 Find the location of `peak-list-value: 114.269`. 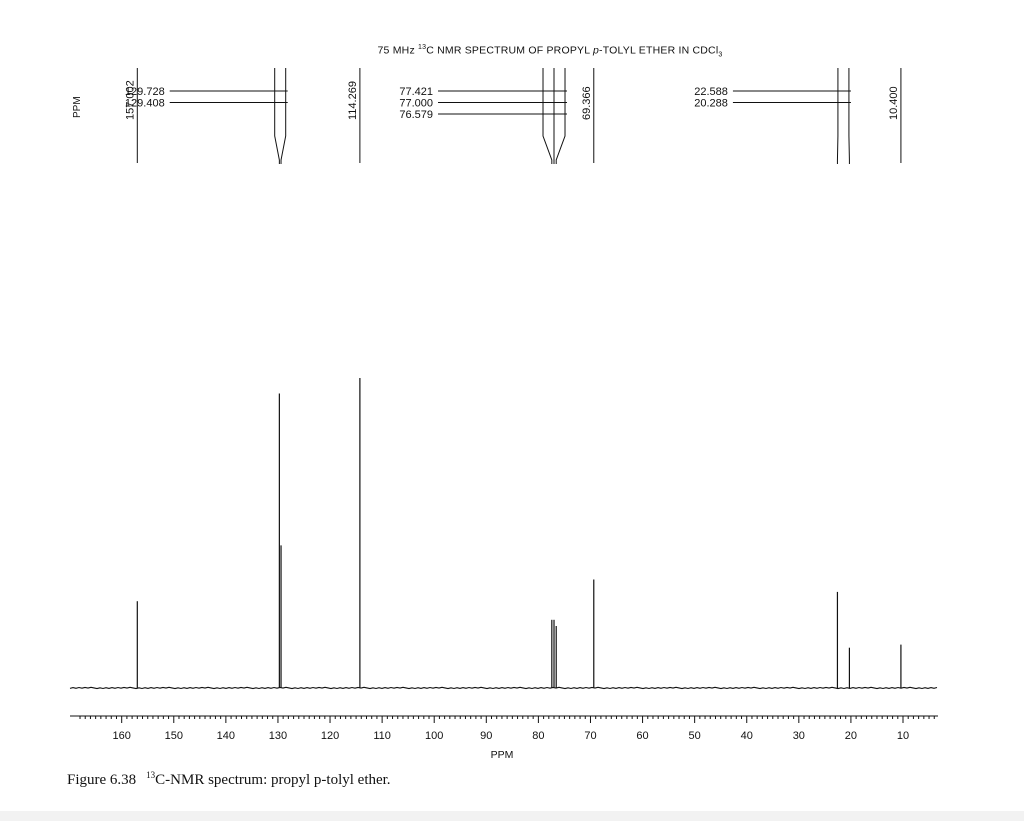

peak-list-value: 114.269 is located at coordinates (353, 100).